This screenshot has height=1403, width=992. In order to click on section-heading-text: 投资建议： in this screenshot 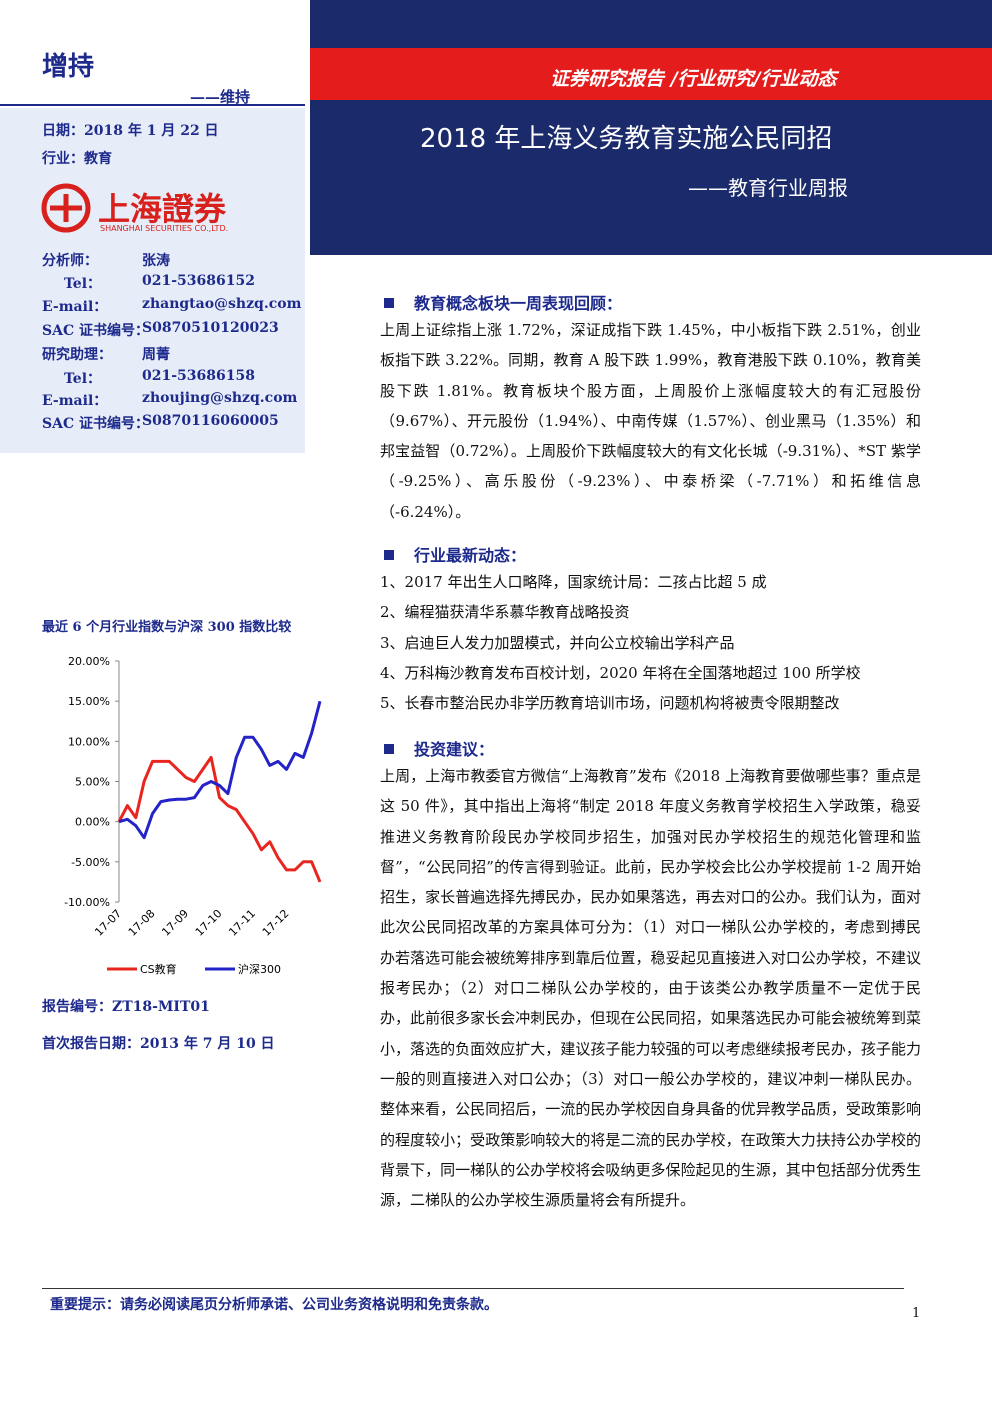, I will do `click(454, 749)`.